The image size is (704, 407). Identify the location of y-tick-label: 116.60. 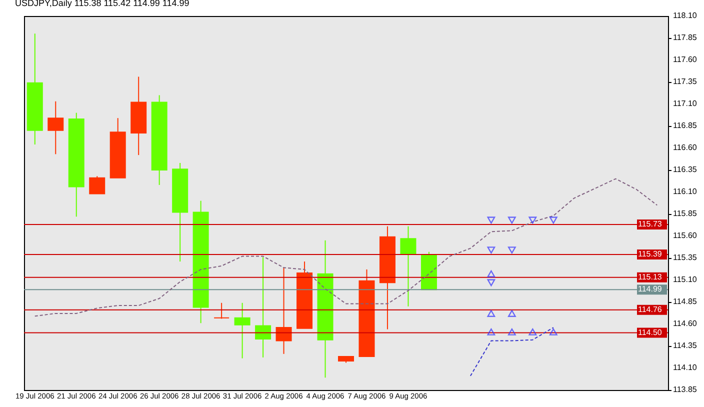
(685, 147).